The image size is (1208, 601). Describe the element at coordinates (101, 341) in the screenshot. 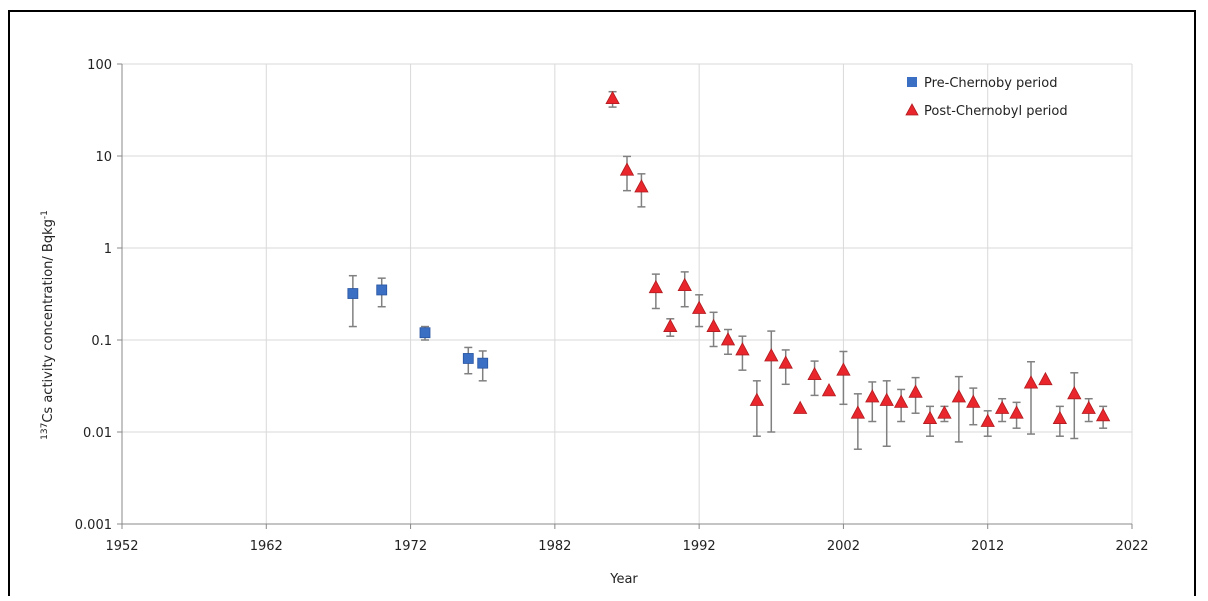

I see `y-tick-label: 0.1` at that location.